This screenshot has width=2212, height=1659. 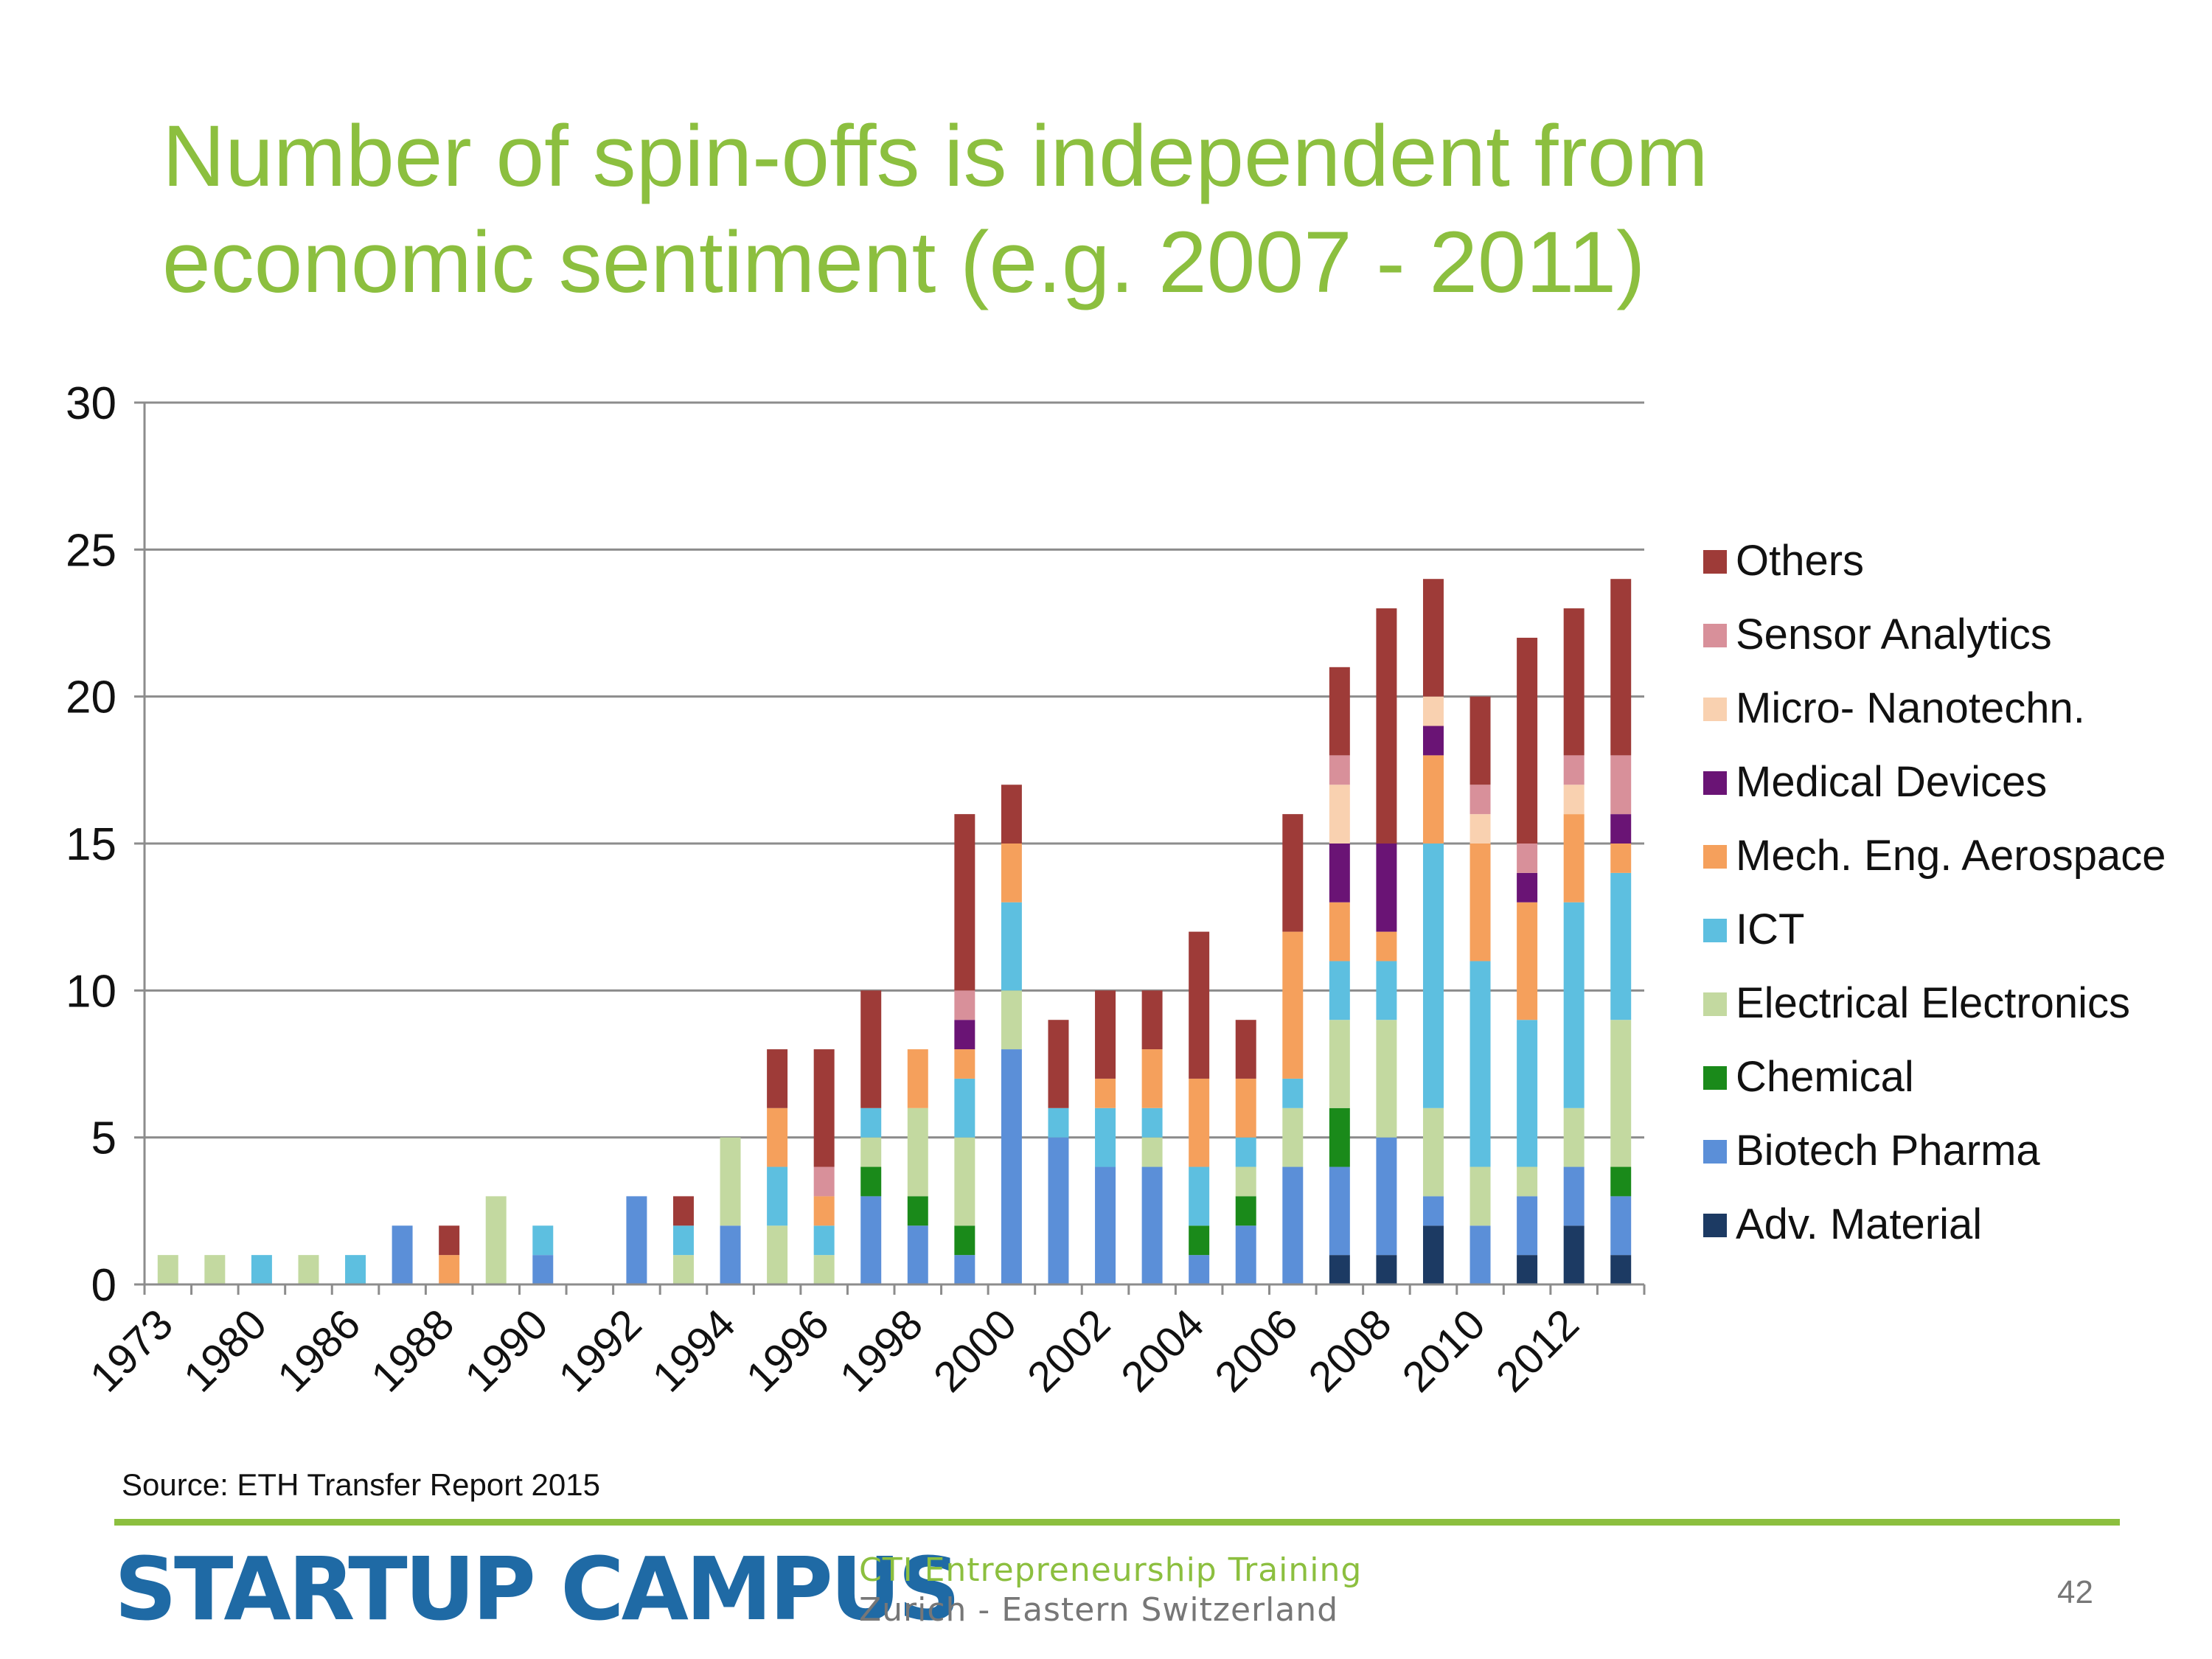 I want to click on x-tick-label: 1986, so click(x=318, y=1350).